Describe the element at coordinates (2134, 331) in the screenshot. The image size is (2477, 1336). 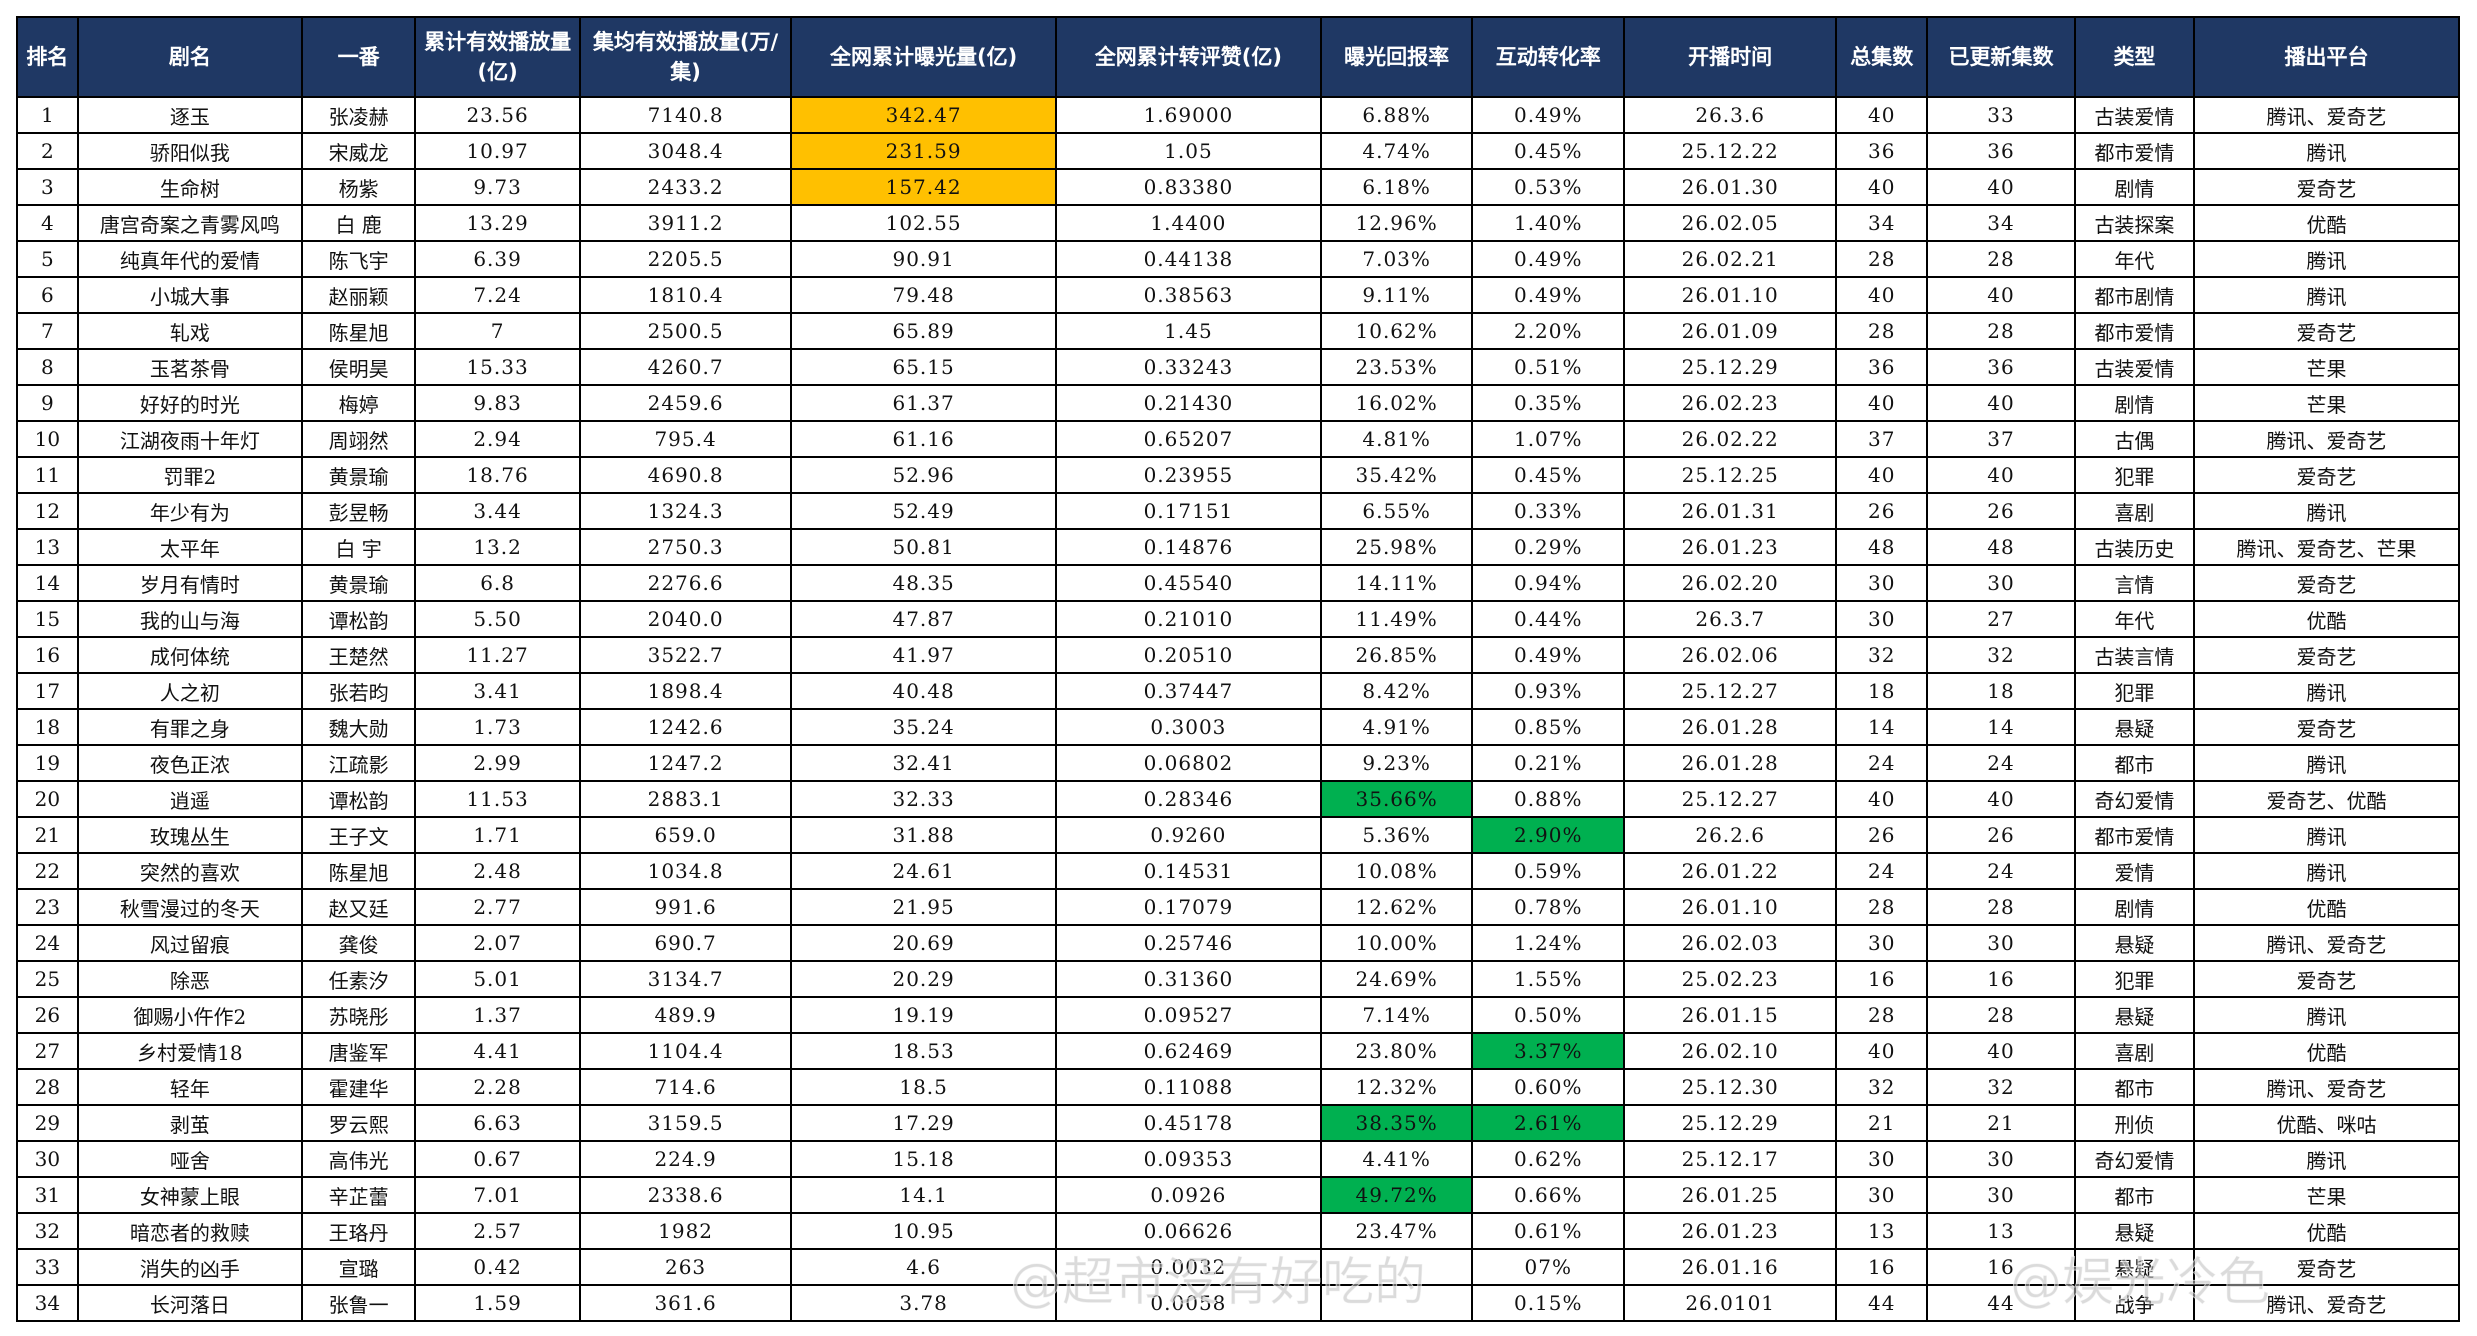
I see `cell-genre: 都市爱情` at that location.